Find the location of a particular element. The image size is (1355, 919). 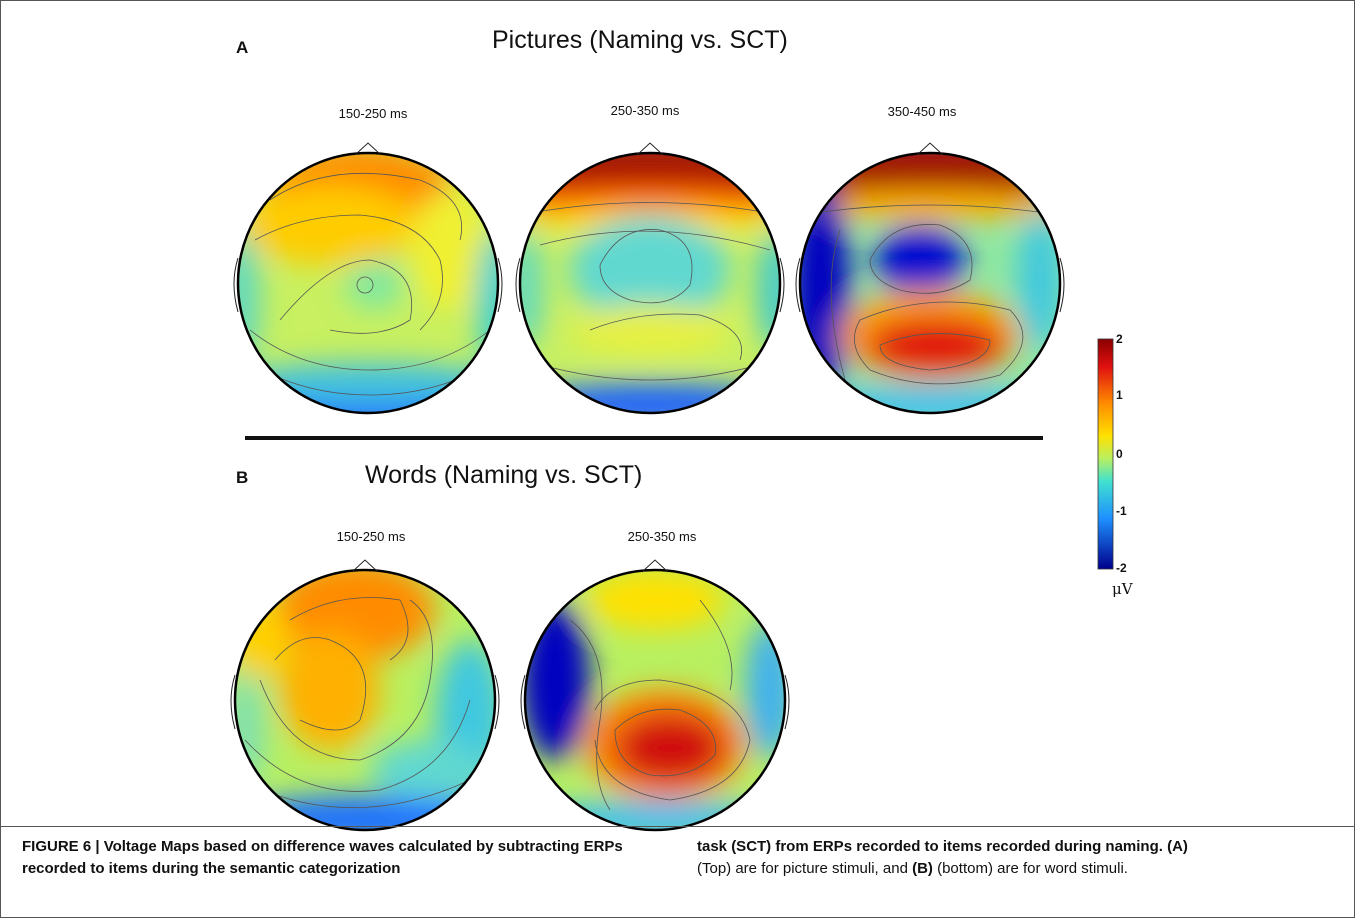

panel-b-time-1: 150-250 ms is located at coordinates (371, 536).